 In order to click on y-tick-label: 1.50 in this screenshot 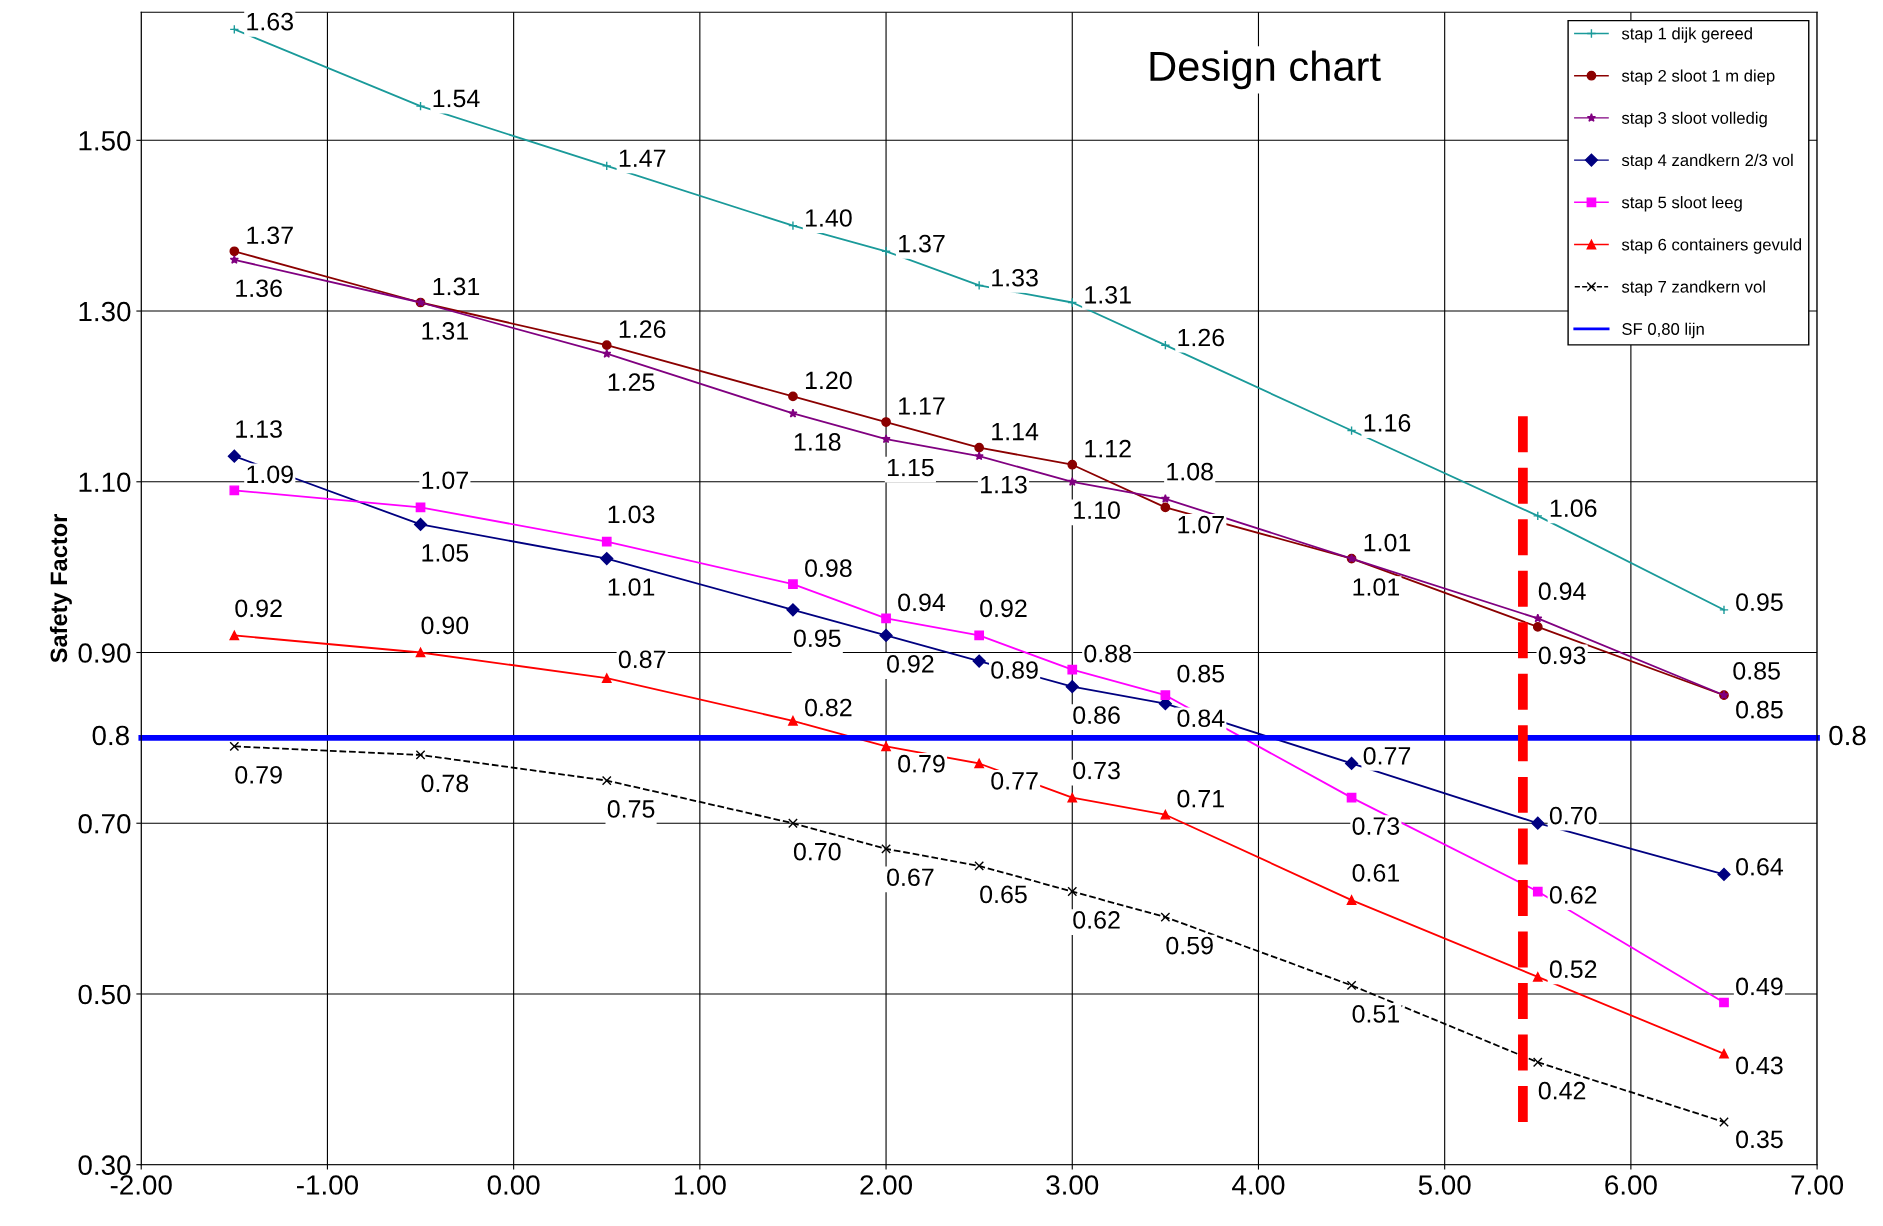, I will do `click(105, 140)`.